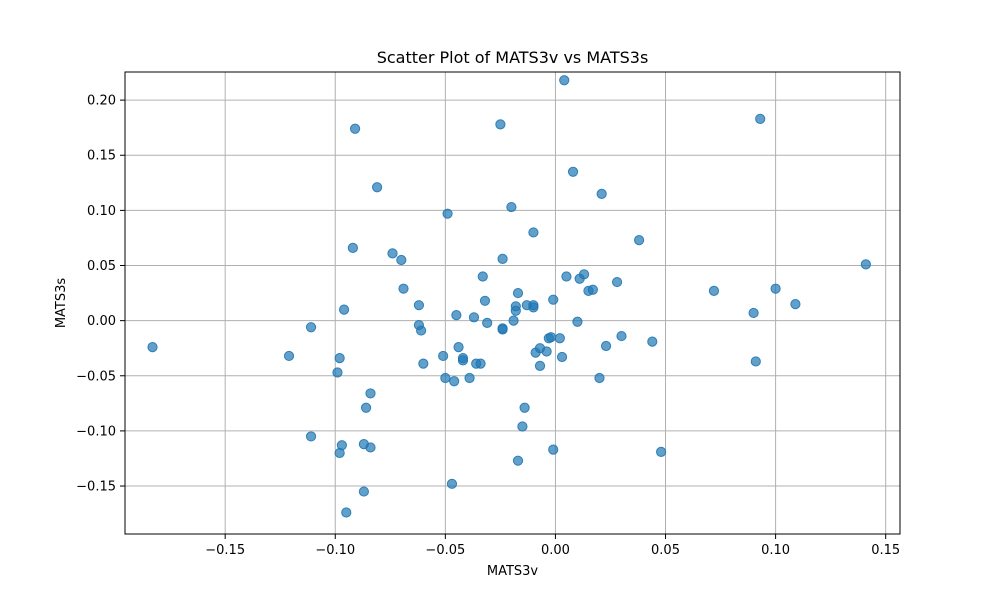  Describe the element at coordinates (335, 550) in the screenshot. I see `x-tick-label: −0.10` at that location.